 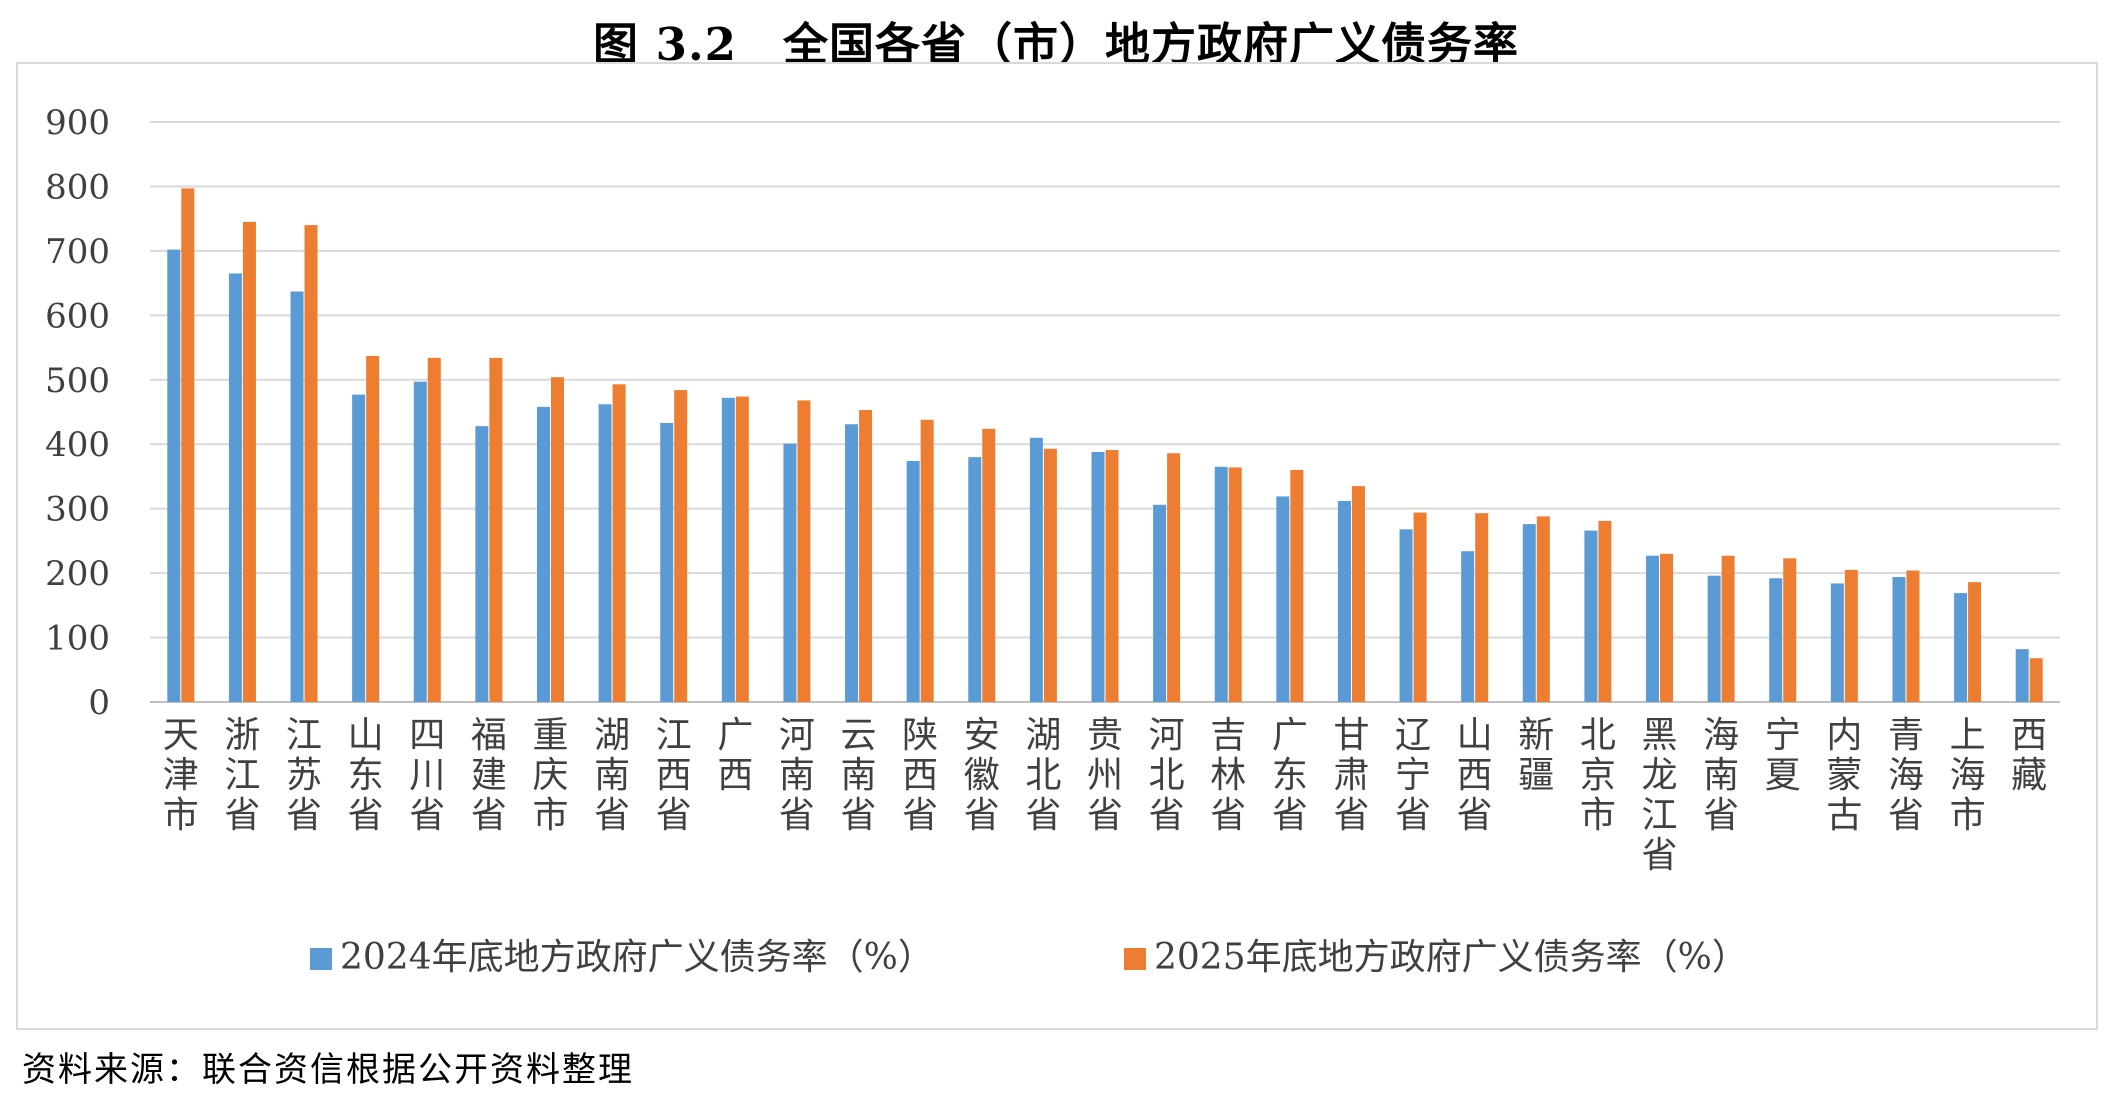 I want to click on x-tick-label: 浙江省, so click(x=242, y=775).